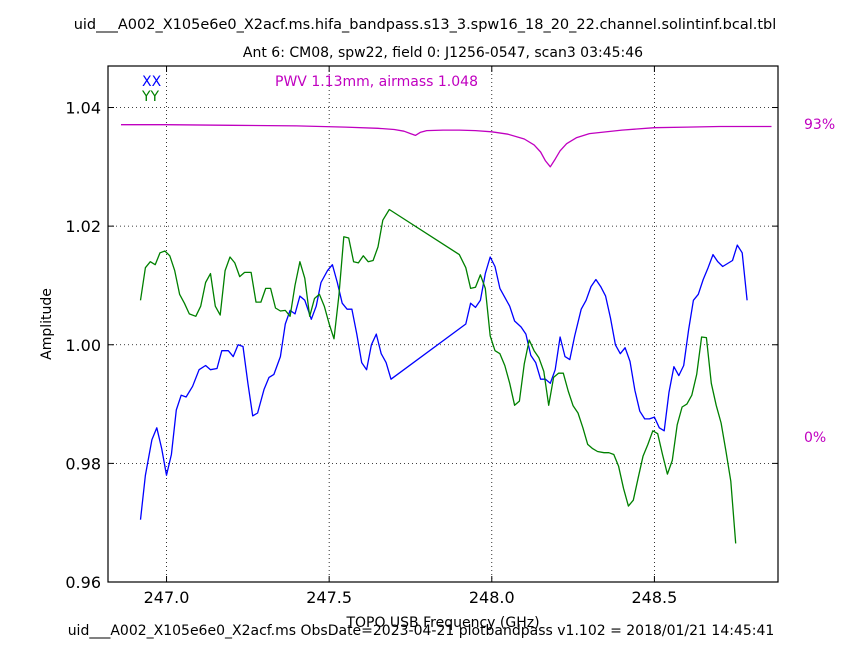  What do you see at coordinates (150, 97) in the screenshot?
I see `legend-yy: YY` at bounding box center [150, 97].